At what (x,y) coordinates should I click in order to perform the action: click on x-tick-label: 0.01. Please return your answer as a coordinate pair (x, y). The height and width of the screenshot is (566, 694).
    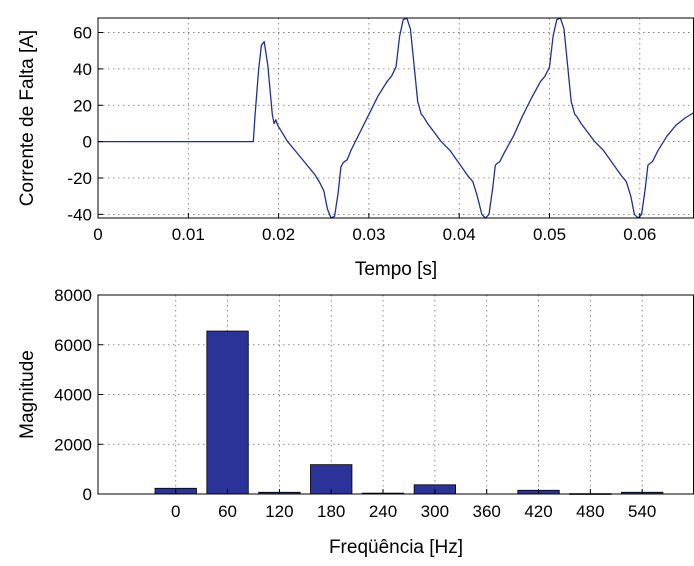
    Looking at the image, I should click on (188, 234).